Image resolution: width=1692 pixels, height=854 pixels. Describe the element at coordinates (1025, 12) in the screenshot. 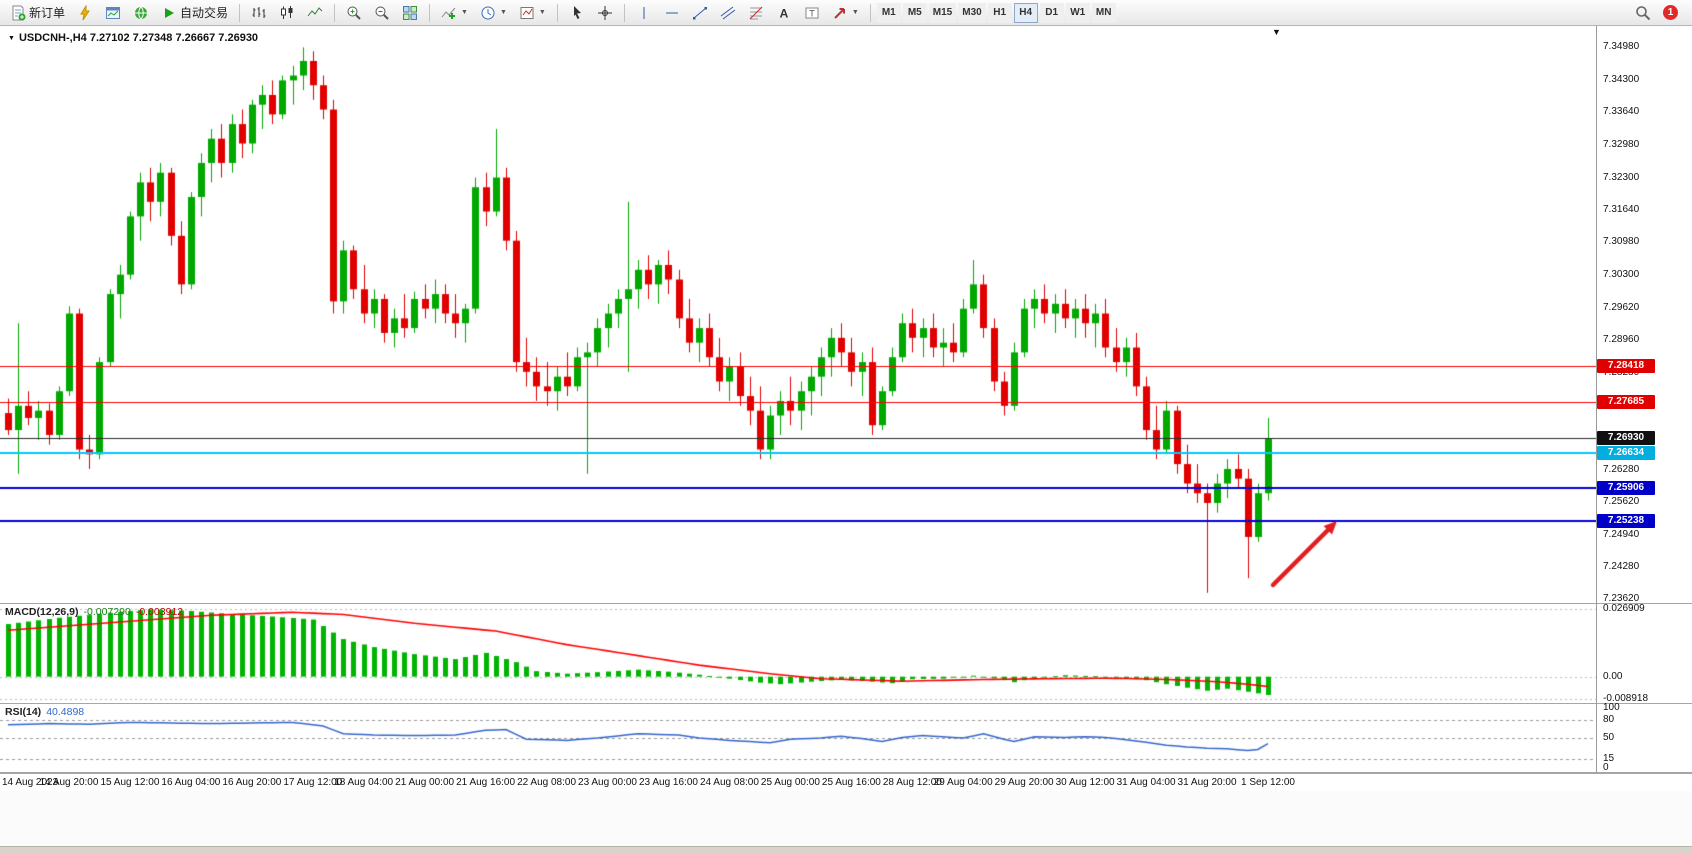

I see `timeframe-h4-button: H4` at that location.